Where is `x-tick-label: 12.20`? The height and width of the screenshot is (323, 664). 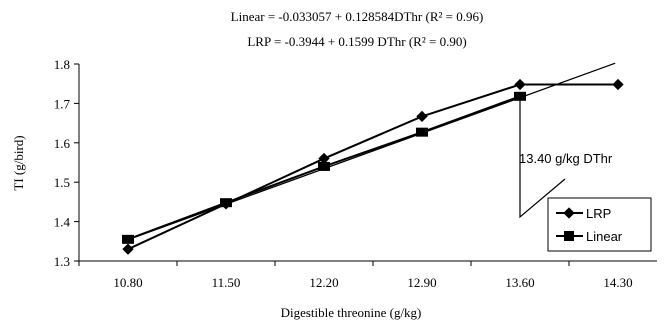 x-tick-label: 12.20 is located at coordinates (323, 282).